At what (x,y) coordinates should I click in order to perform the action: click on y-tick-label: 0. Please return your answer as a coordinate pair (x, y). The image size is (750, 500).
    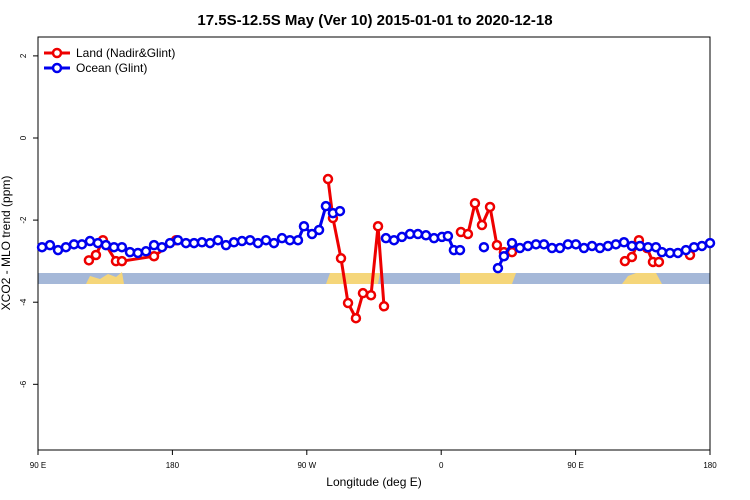
    Looking at the image, I should click on (23, 137).